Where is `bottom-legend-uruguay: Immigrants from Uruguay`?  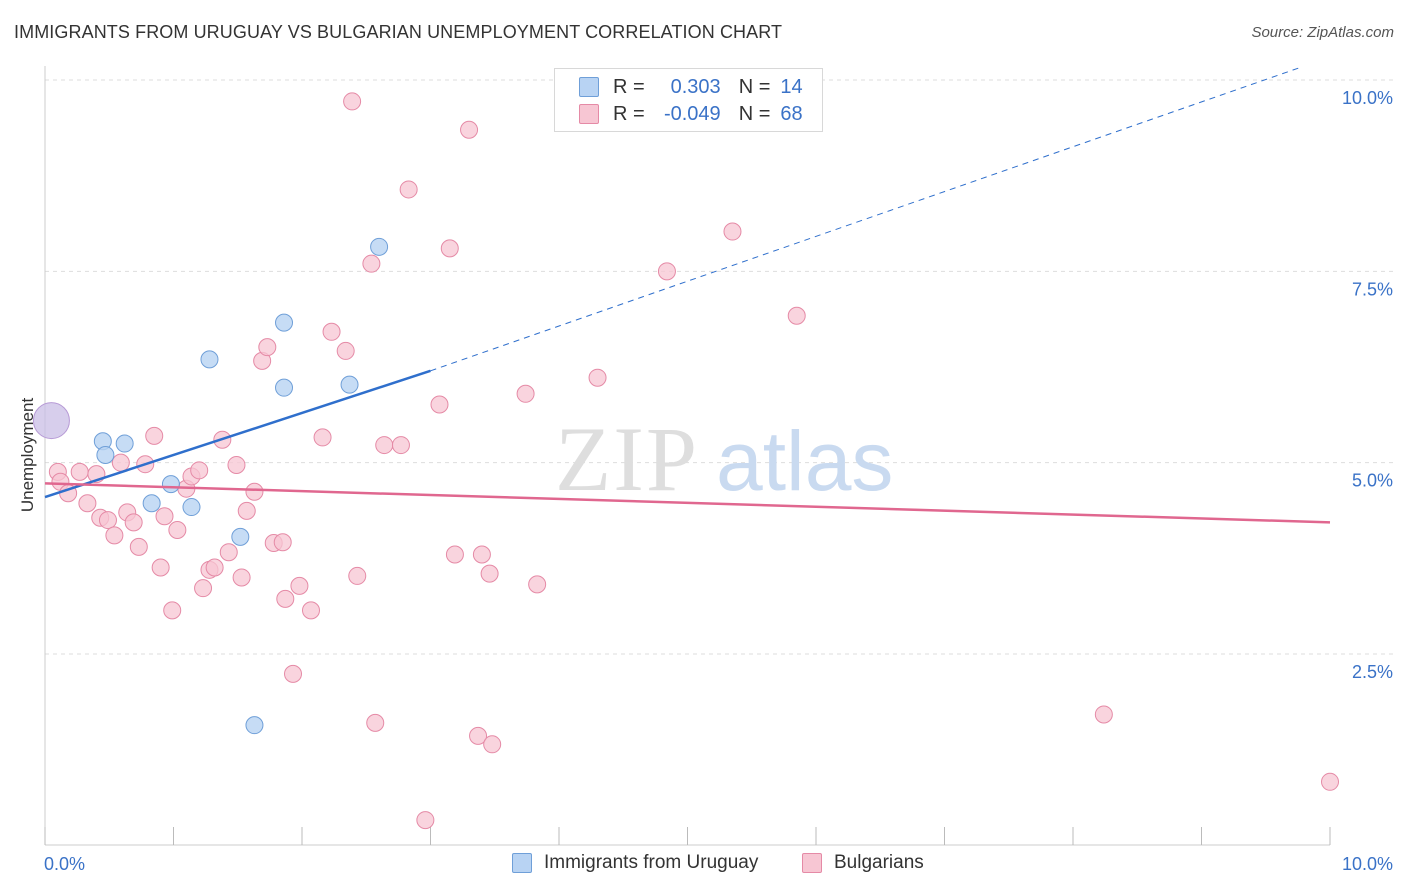 bottom-legend-uruguay: Immigrants from Uruguay is located at coordinates (635, 863).